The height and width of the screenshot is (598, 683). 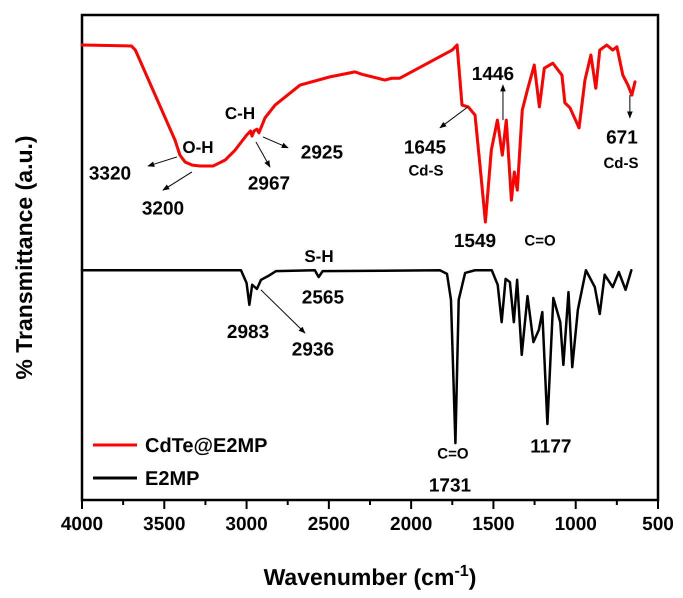 What do you see at coordinates (246, 524) in the screenshot?
I see `x-tick-label: 3000` at bounding box center [246, 524].